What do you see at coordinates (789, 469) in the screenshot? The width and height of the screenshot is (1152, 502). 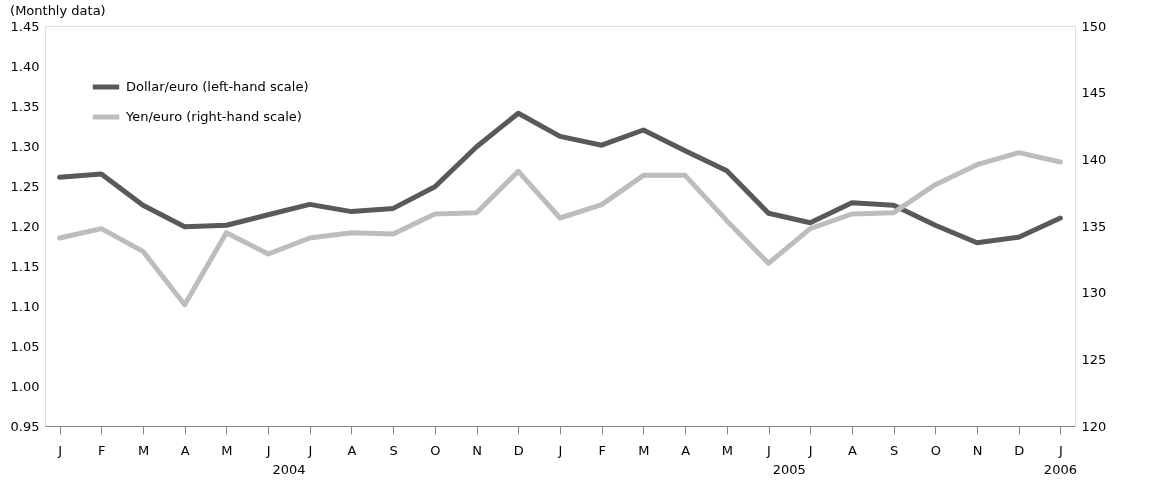 I see `text: 2005` at bounding box center [789, 469].